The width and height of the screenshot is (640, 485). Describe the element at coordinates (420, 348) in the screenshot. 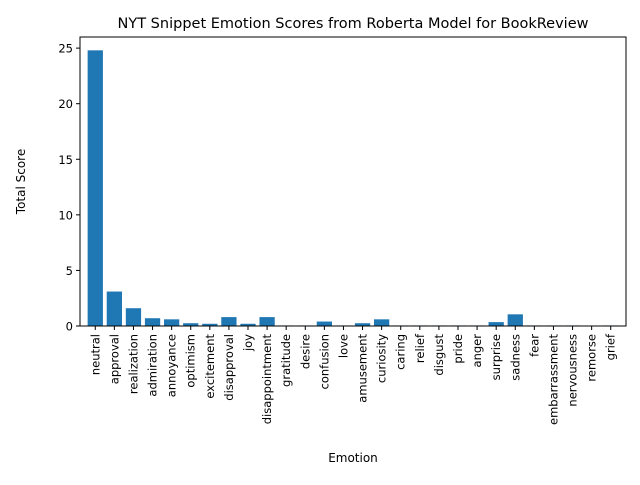

I see `x-tick-label-relief: relief` at that location.